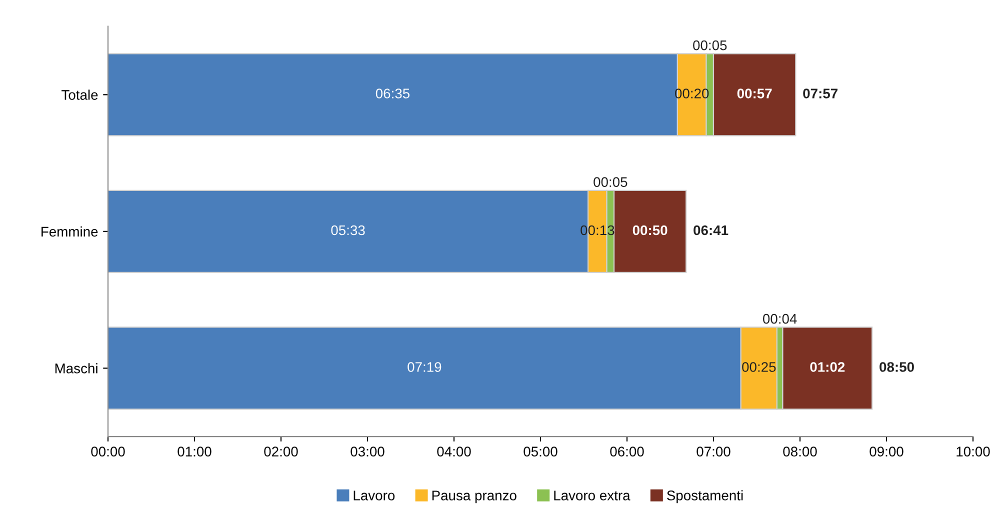 Image resolution: width=1000 pixels, height=526 pixels. What do you see at coordinates (820, 93) in the screenshot?
I see `total-label: 07:57` at bounding box center [820, 93].